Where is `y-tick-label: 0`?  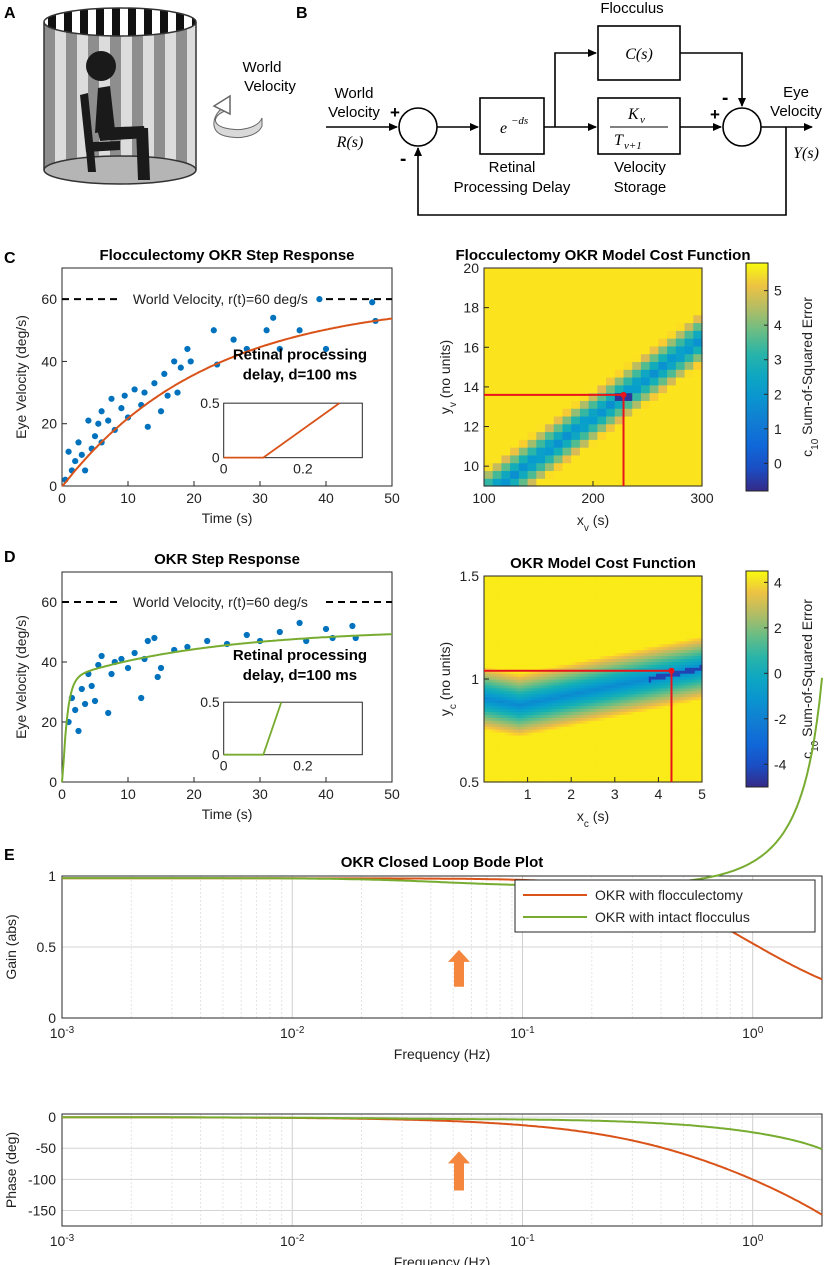 y-tick-label: 0 is located at coordinates (53, 782).